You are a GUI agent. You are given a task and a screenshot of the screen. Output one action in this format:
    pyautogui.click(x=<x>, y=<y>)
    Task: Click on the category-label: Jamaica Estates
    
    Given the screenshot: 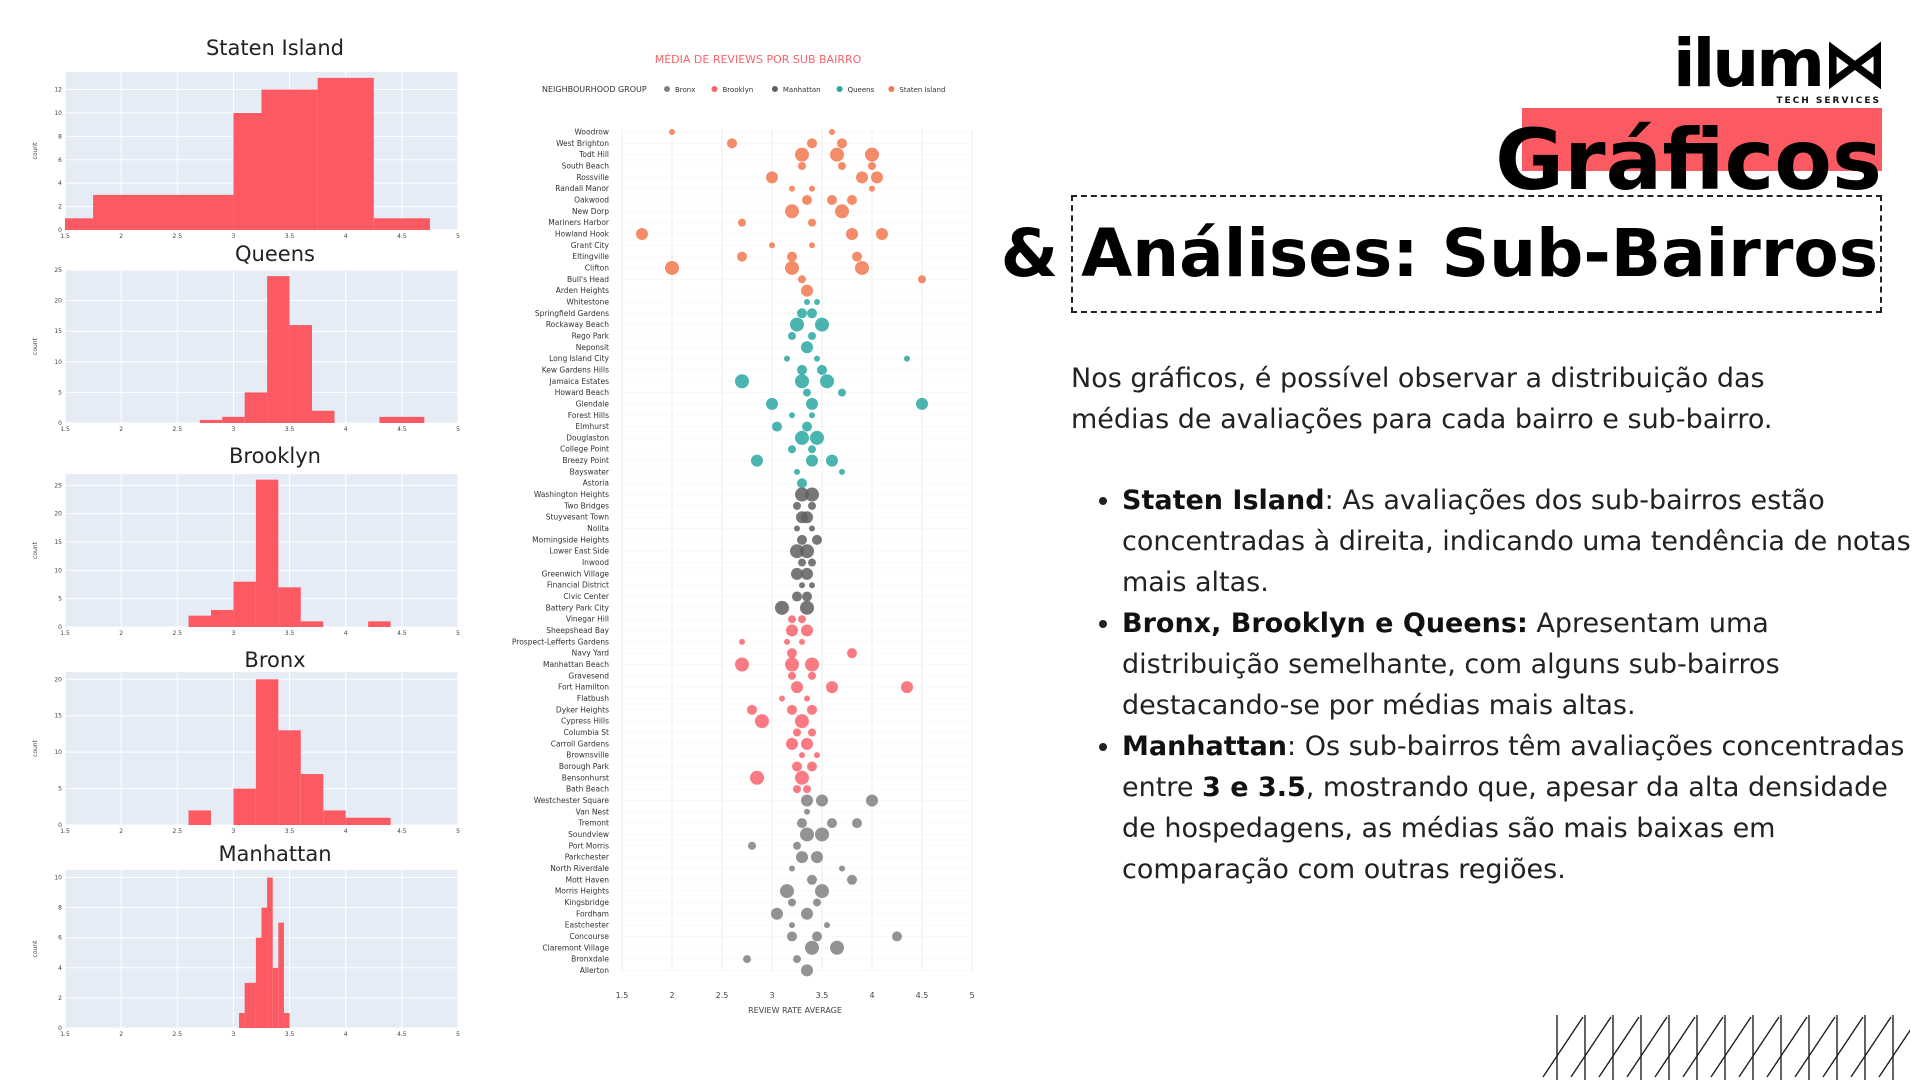 What is the action you would take?
    pyautogui.click(x=578, y=381)
    